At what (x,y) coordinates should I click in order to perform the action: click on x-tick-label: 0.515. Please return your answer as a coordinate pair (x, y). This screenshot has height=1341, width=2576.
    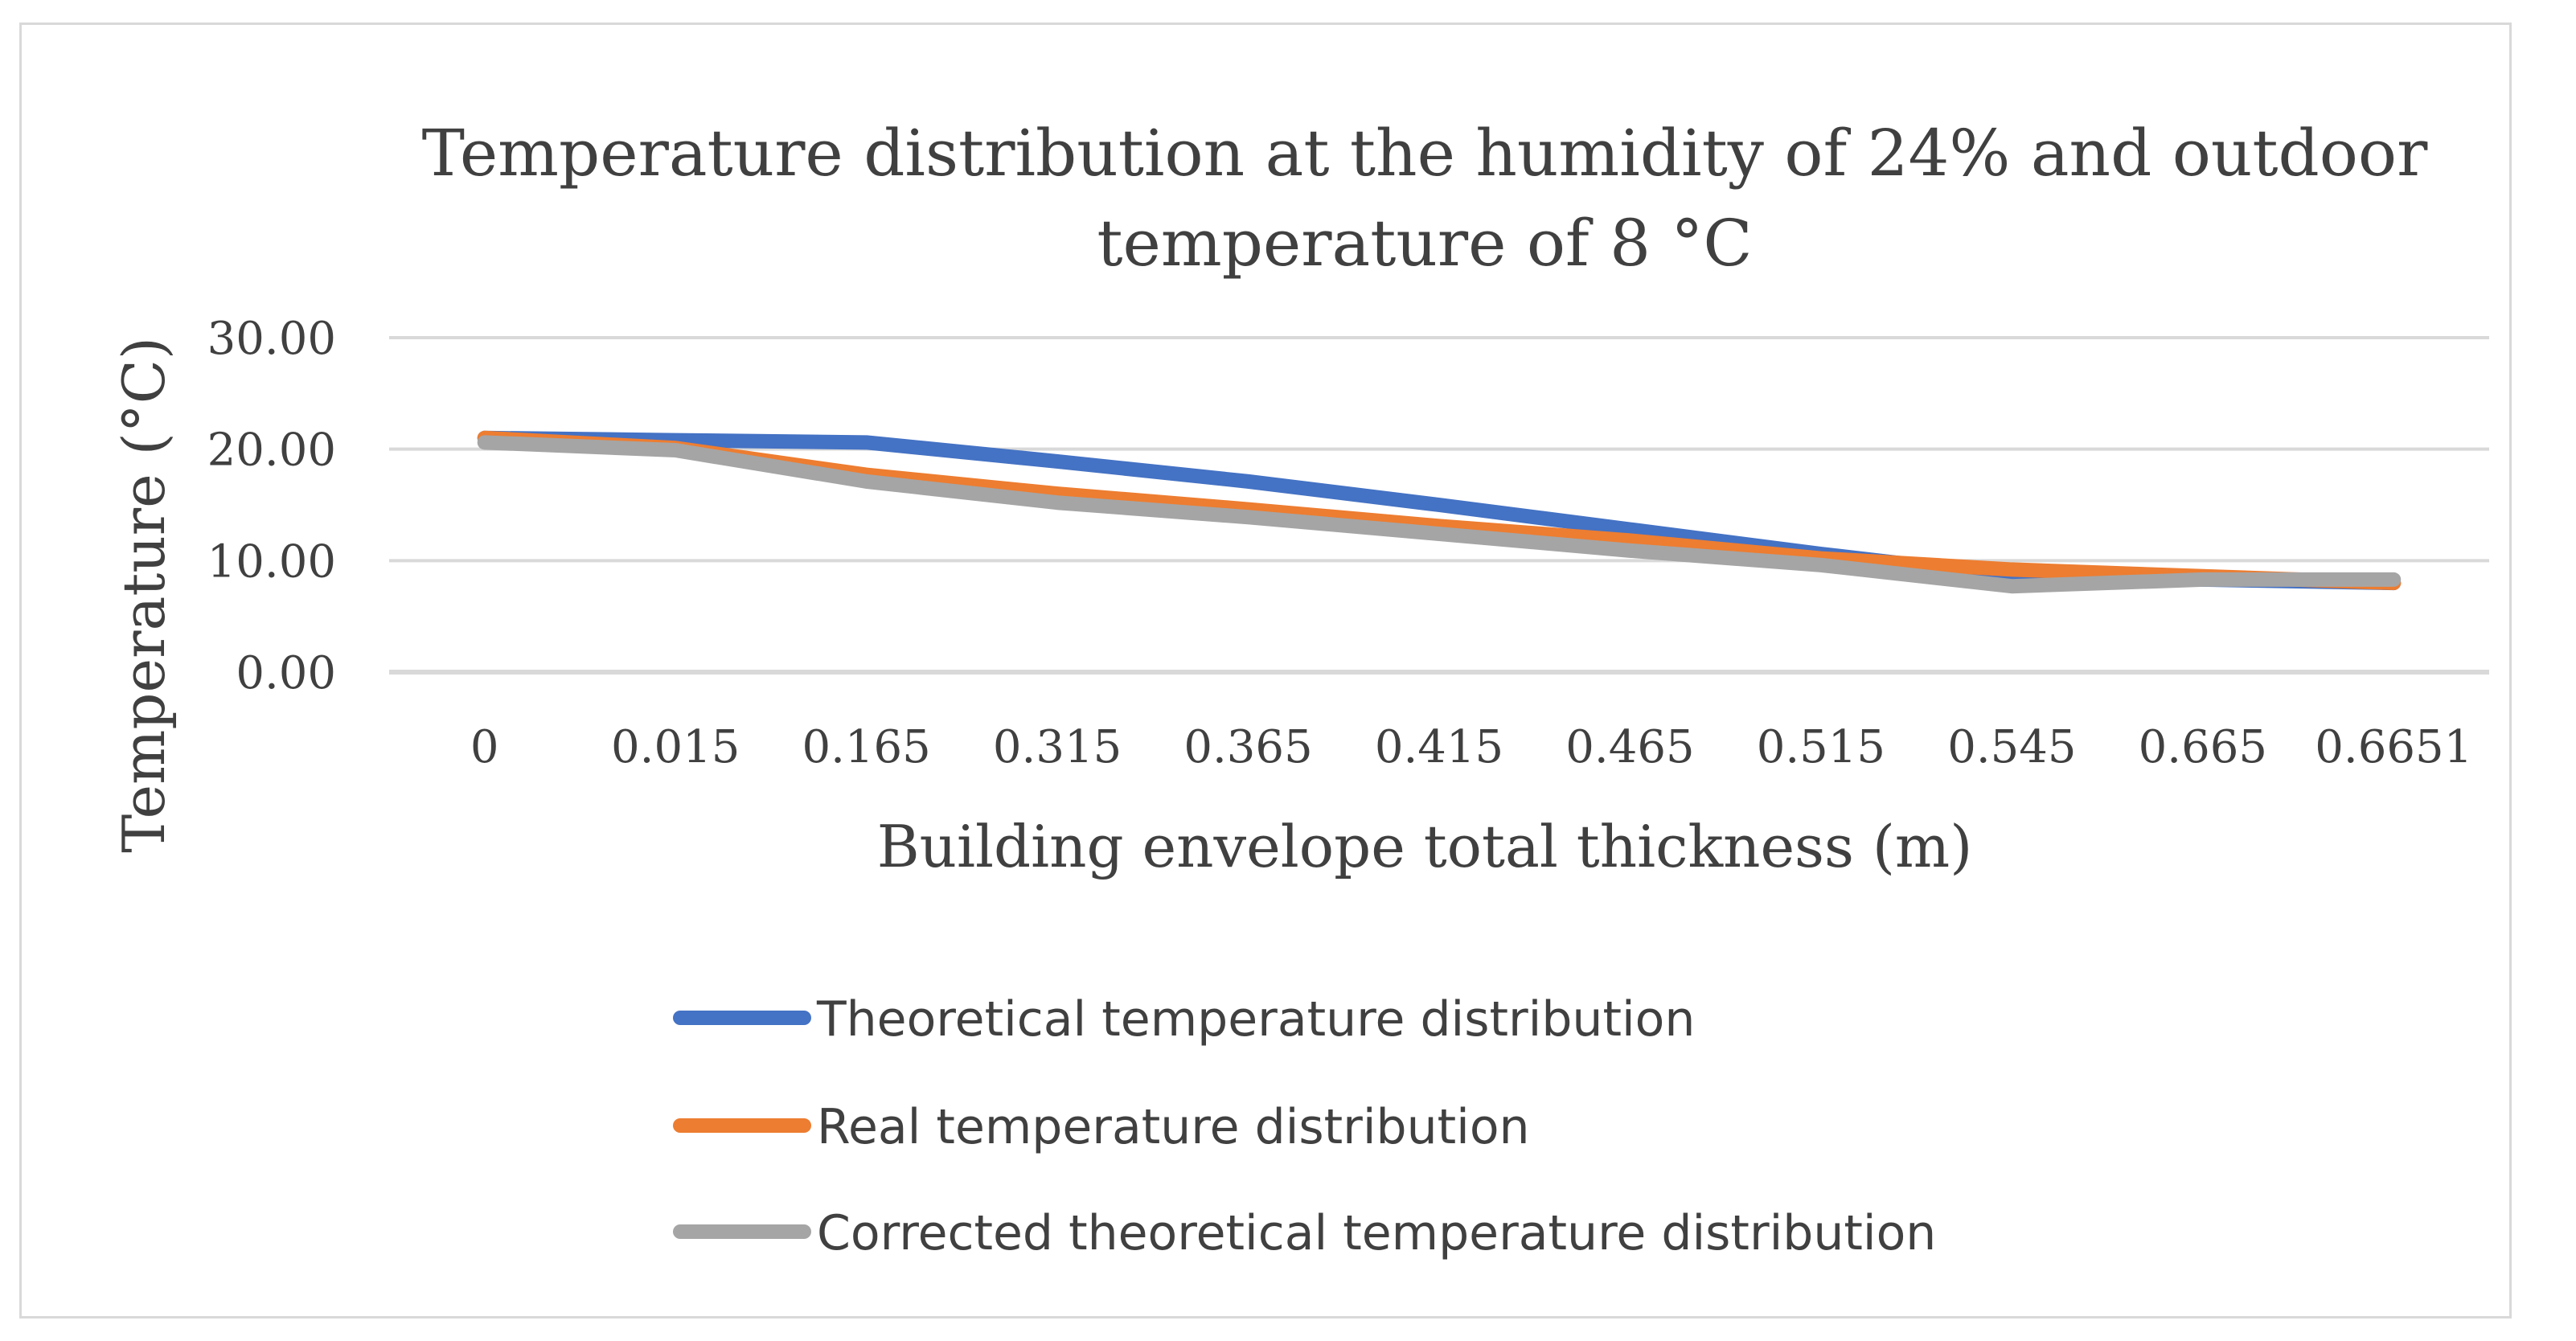
    Looking at the image, I should click on (1821, 747).